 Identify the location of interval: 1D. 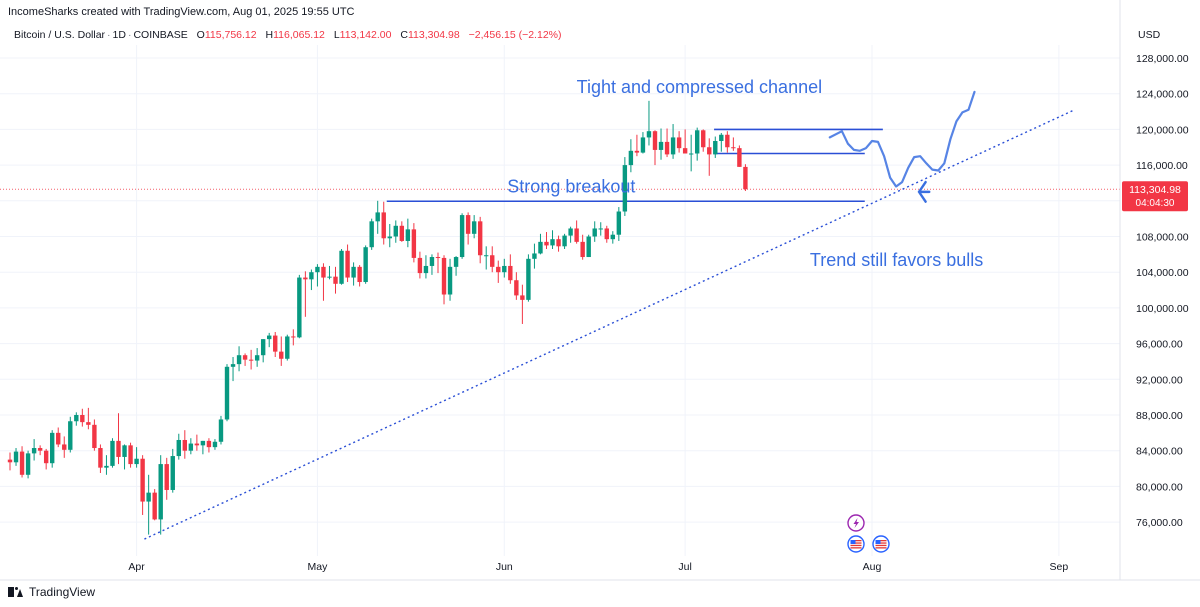
(119, 35).